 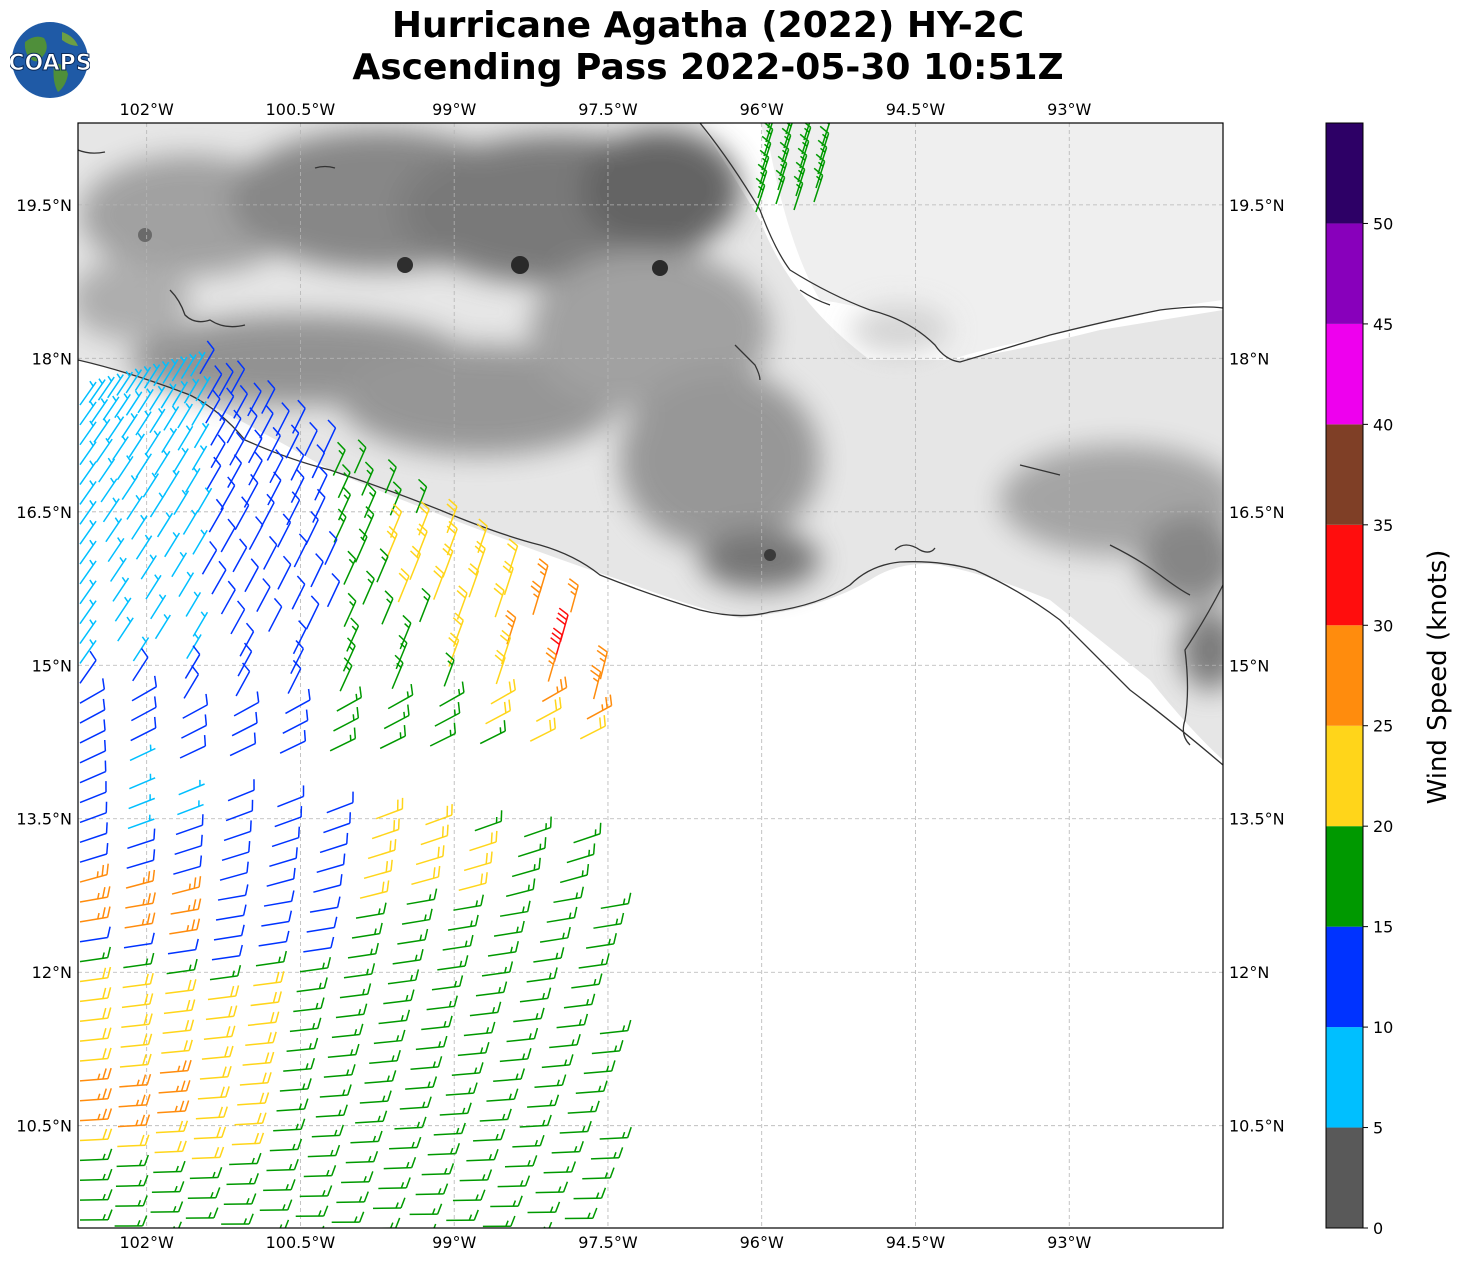 I want to click on lon-tick-label: 102°W, so click(x=146, y=1242).